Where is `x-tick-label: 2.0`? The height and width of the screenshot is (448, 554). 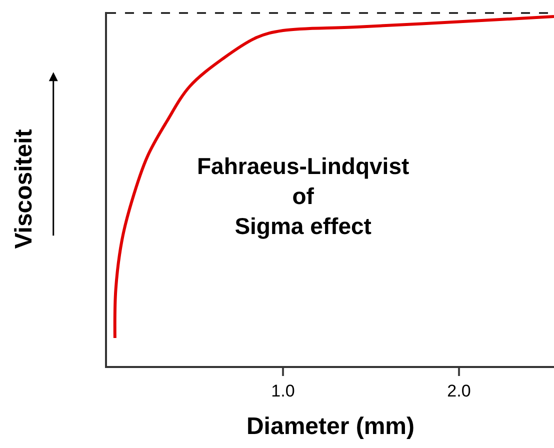
x-tick-label: 2.0 is located at coordinates (459, 390).